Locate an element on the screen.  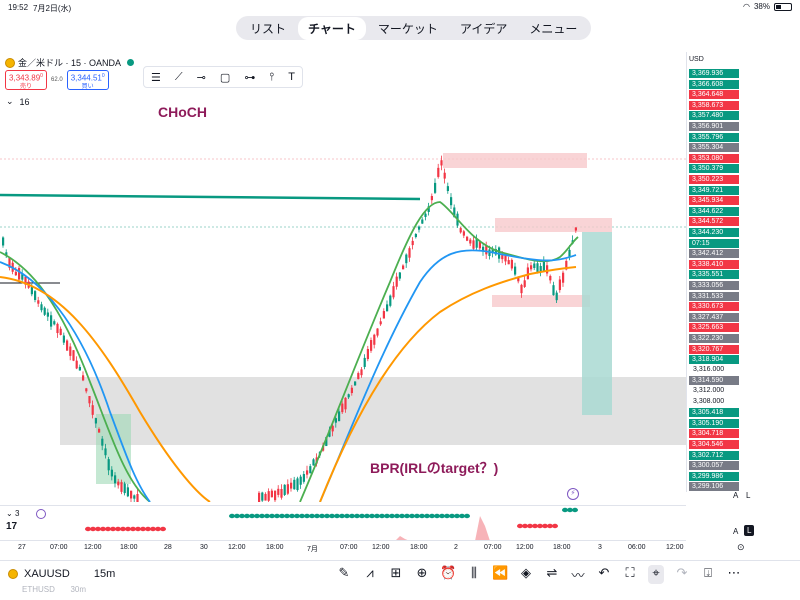
time-label: 07:00 is located at coordinates (59, 547).